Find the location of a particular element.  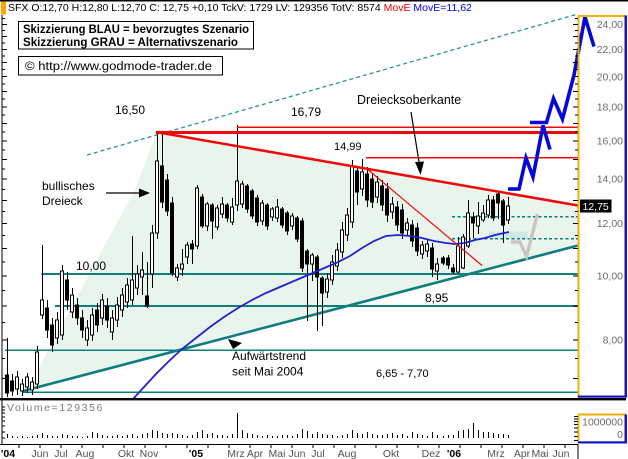

svg-text:Skizzierung GRAU = Alternativs: Skizzierung GRAU = Alternativszenario is located at coordinates (130, 43).